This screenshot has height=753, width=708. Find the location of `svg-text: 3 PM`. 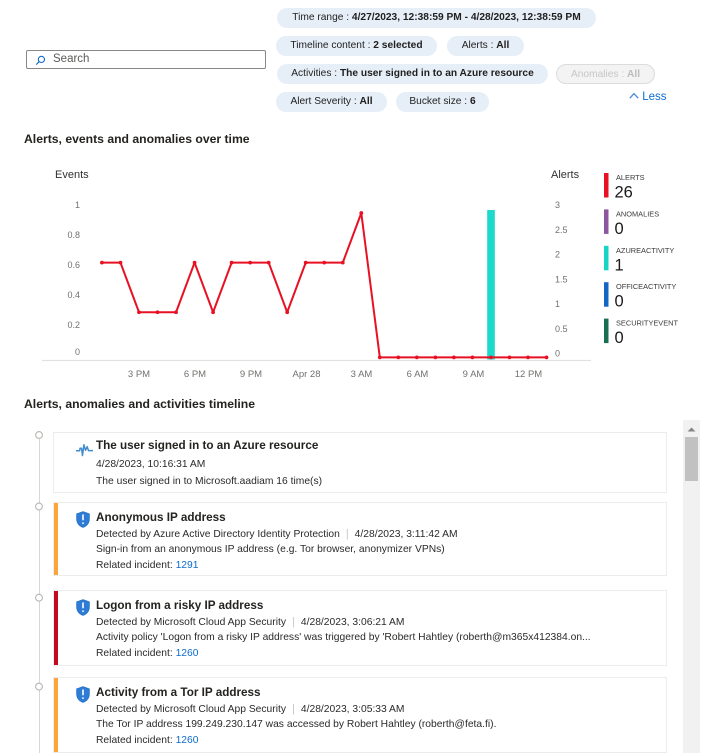

svg-text: 3 PM is located at coordinates (139, 374).